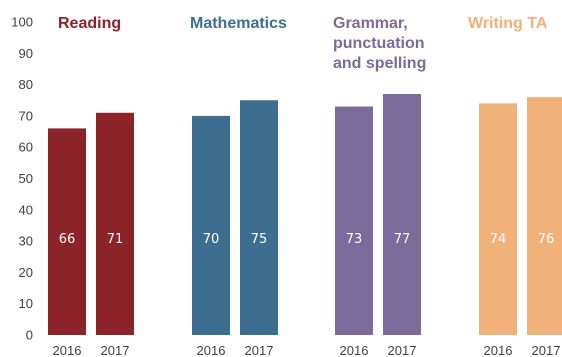  What do you see at coordinates (29, 335) in the screenshot?
I see `y-tick-label: 0` at bounding box center [29, 335].